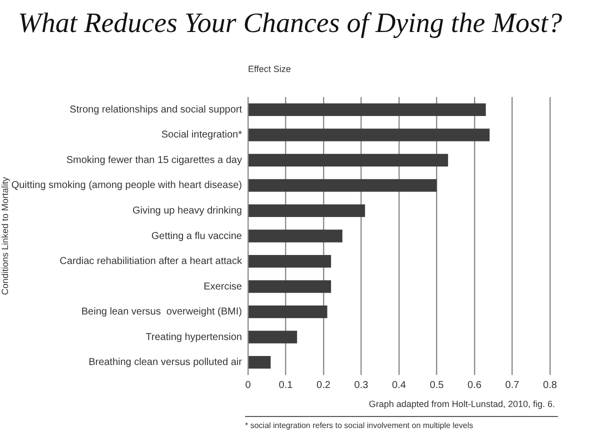 The width and height of the screenshot is (609, 441). Describe the element at coordinates (161, 312) in the screenshot. I see `y-tick-label: Being lean versus overweight (BMI)` at that location.